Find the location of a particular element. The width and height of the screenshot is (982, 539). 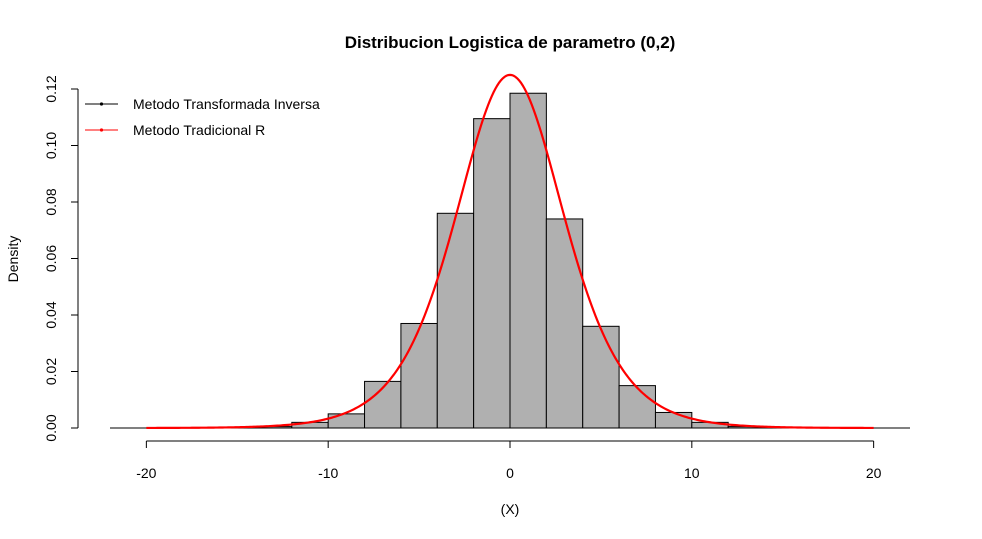

x-tick-label: 20 is located at coordinates (874, 473).